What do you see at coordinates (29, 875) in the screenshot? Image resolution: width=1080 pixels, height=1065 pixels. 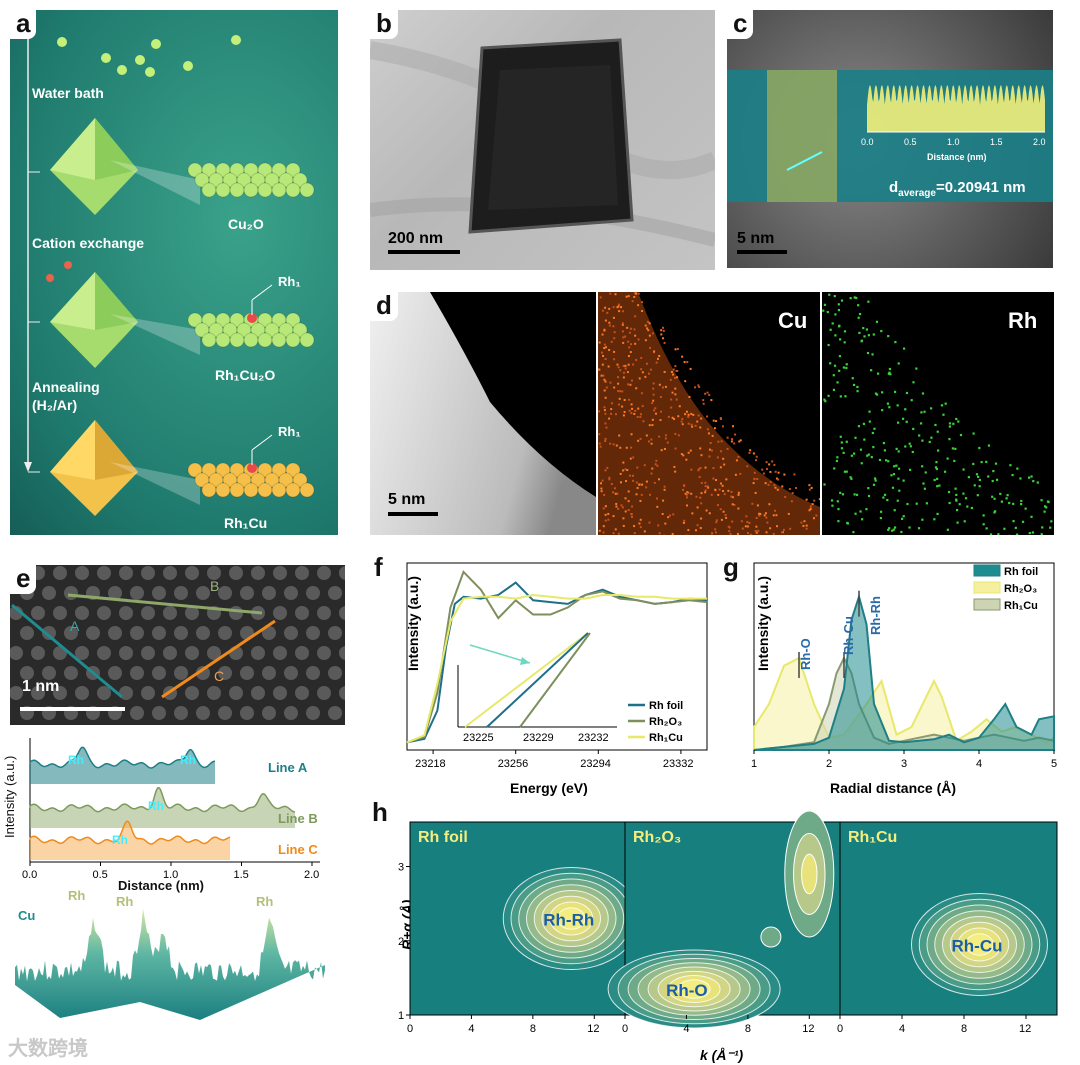 I see `e-tick-0: 0.0` at bounding box center [29, 875].